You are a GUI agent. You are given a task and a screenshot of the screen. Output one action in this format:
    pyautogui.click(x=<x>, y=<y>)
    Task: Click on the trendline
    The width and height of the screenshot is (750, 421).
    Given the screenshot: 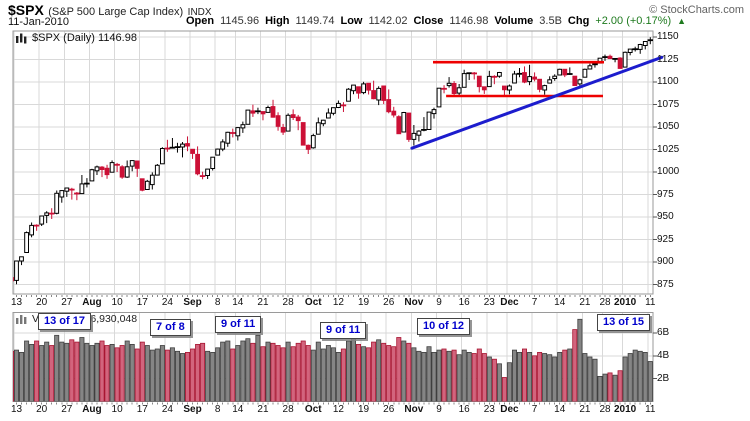 What is the action you would take?
    pyautogui.click(x=537, y=102)
    